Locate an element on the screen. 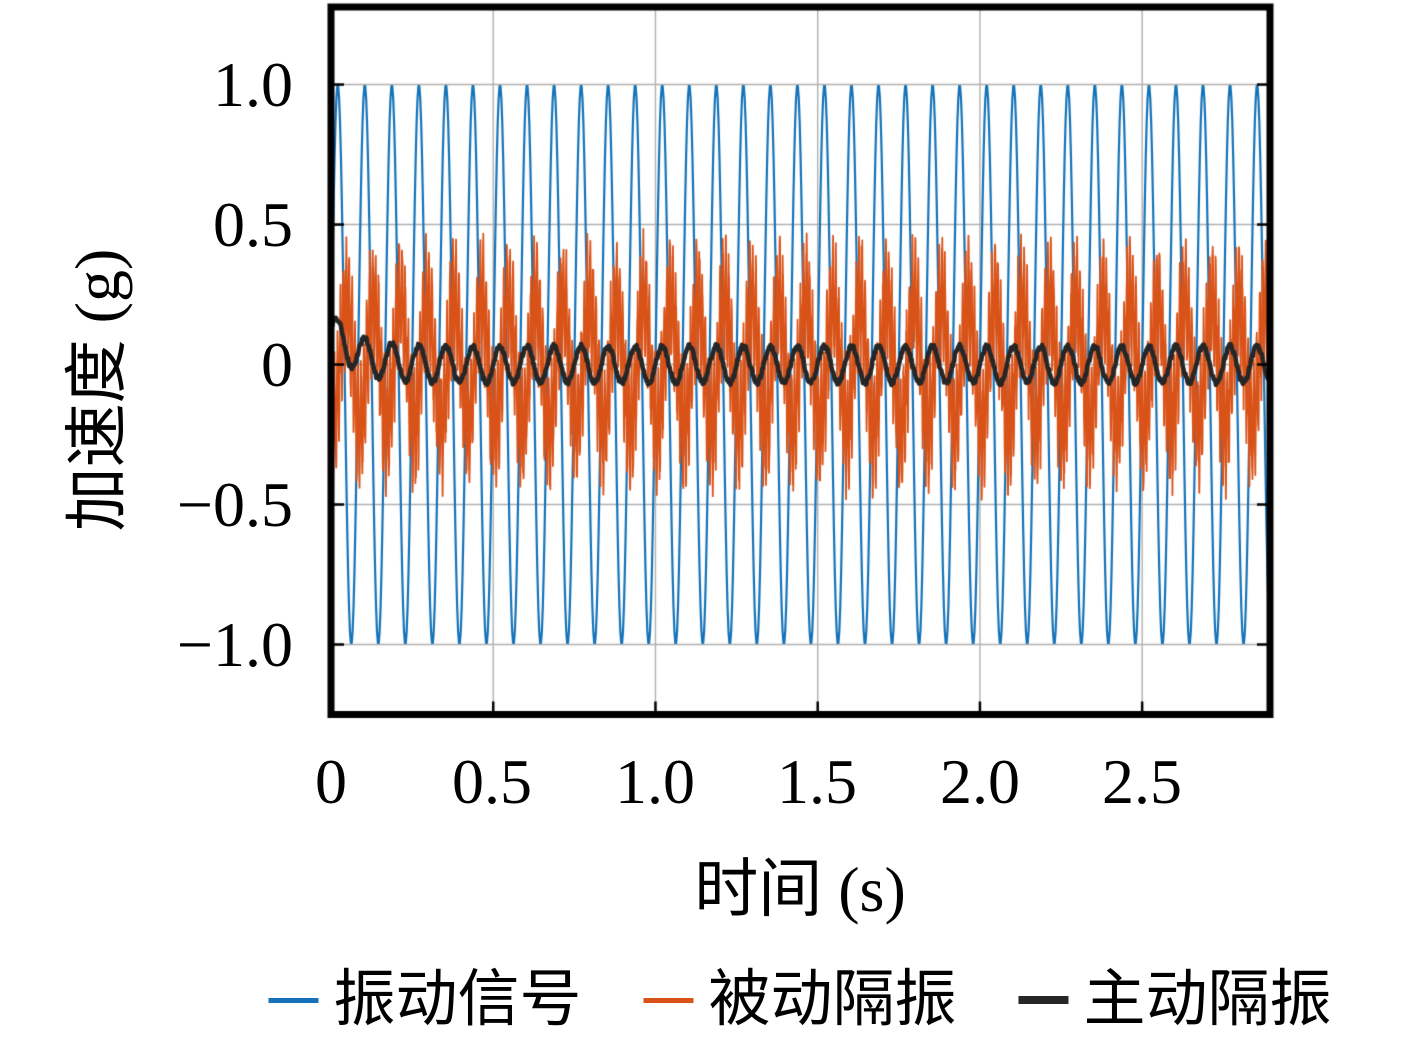 Image resolution: width=1417 pixels, height=1039 pixels. xtick-label-2.5: 2.5 is located at coordinates (1142, 781).